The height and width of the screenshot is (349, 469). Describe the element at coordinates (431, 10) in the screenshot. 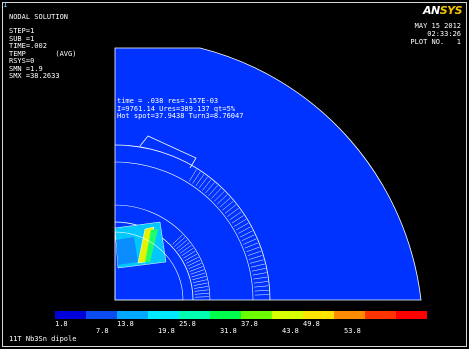

I see `logo-an: AN` at that location.